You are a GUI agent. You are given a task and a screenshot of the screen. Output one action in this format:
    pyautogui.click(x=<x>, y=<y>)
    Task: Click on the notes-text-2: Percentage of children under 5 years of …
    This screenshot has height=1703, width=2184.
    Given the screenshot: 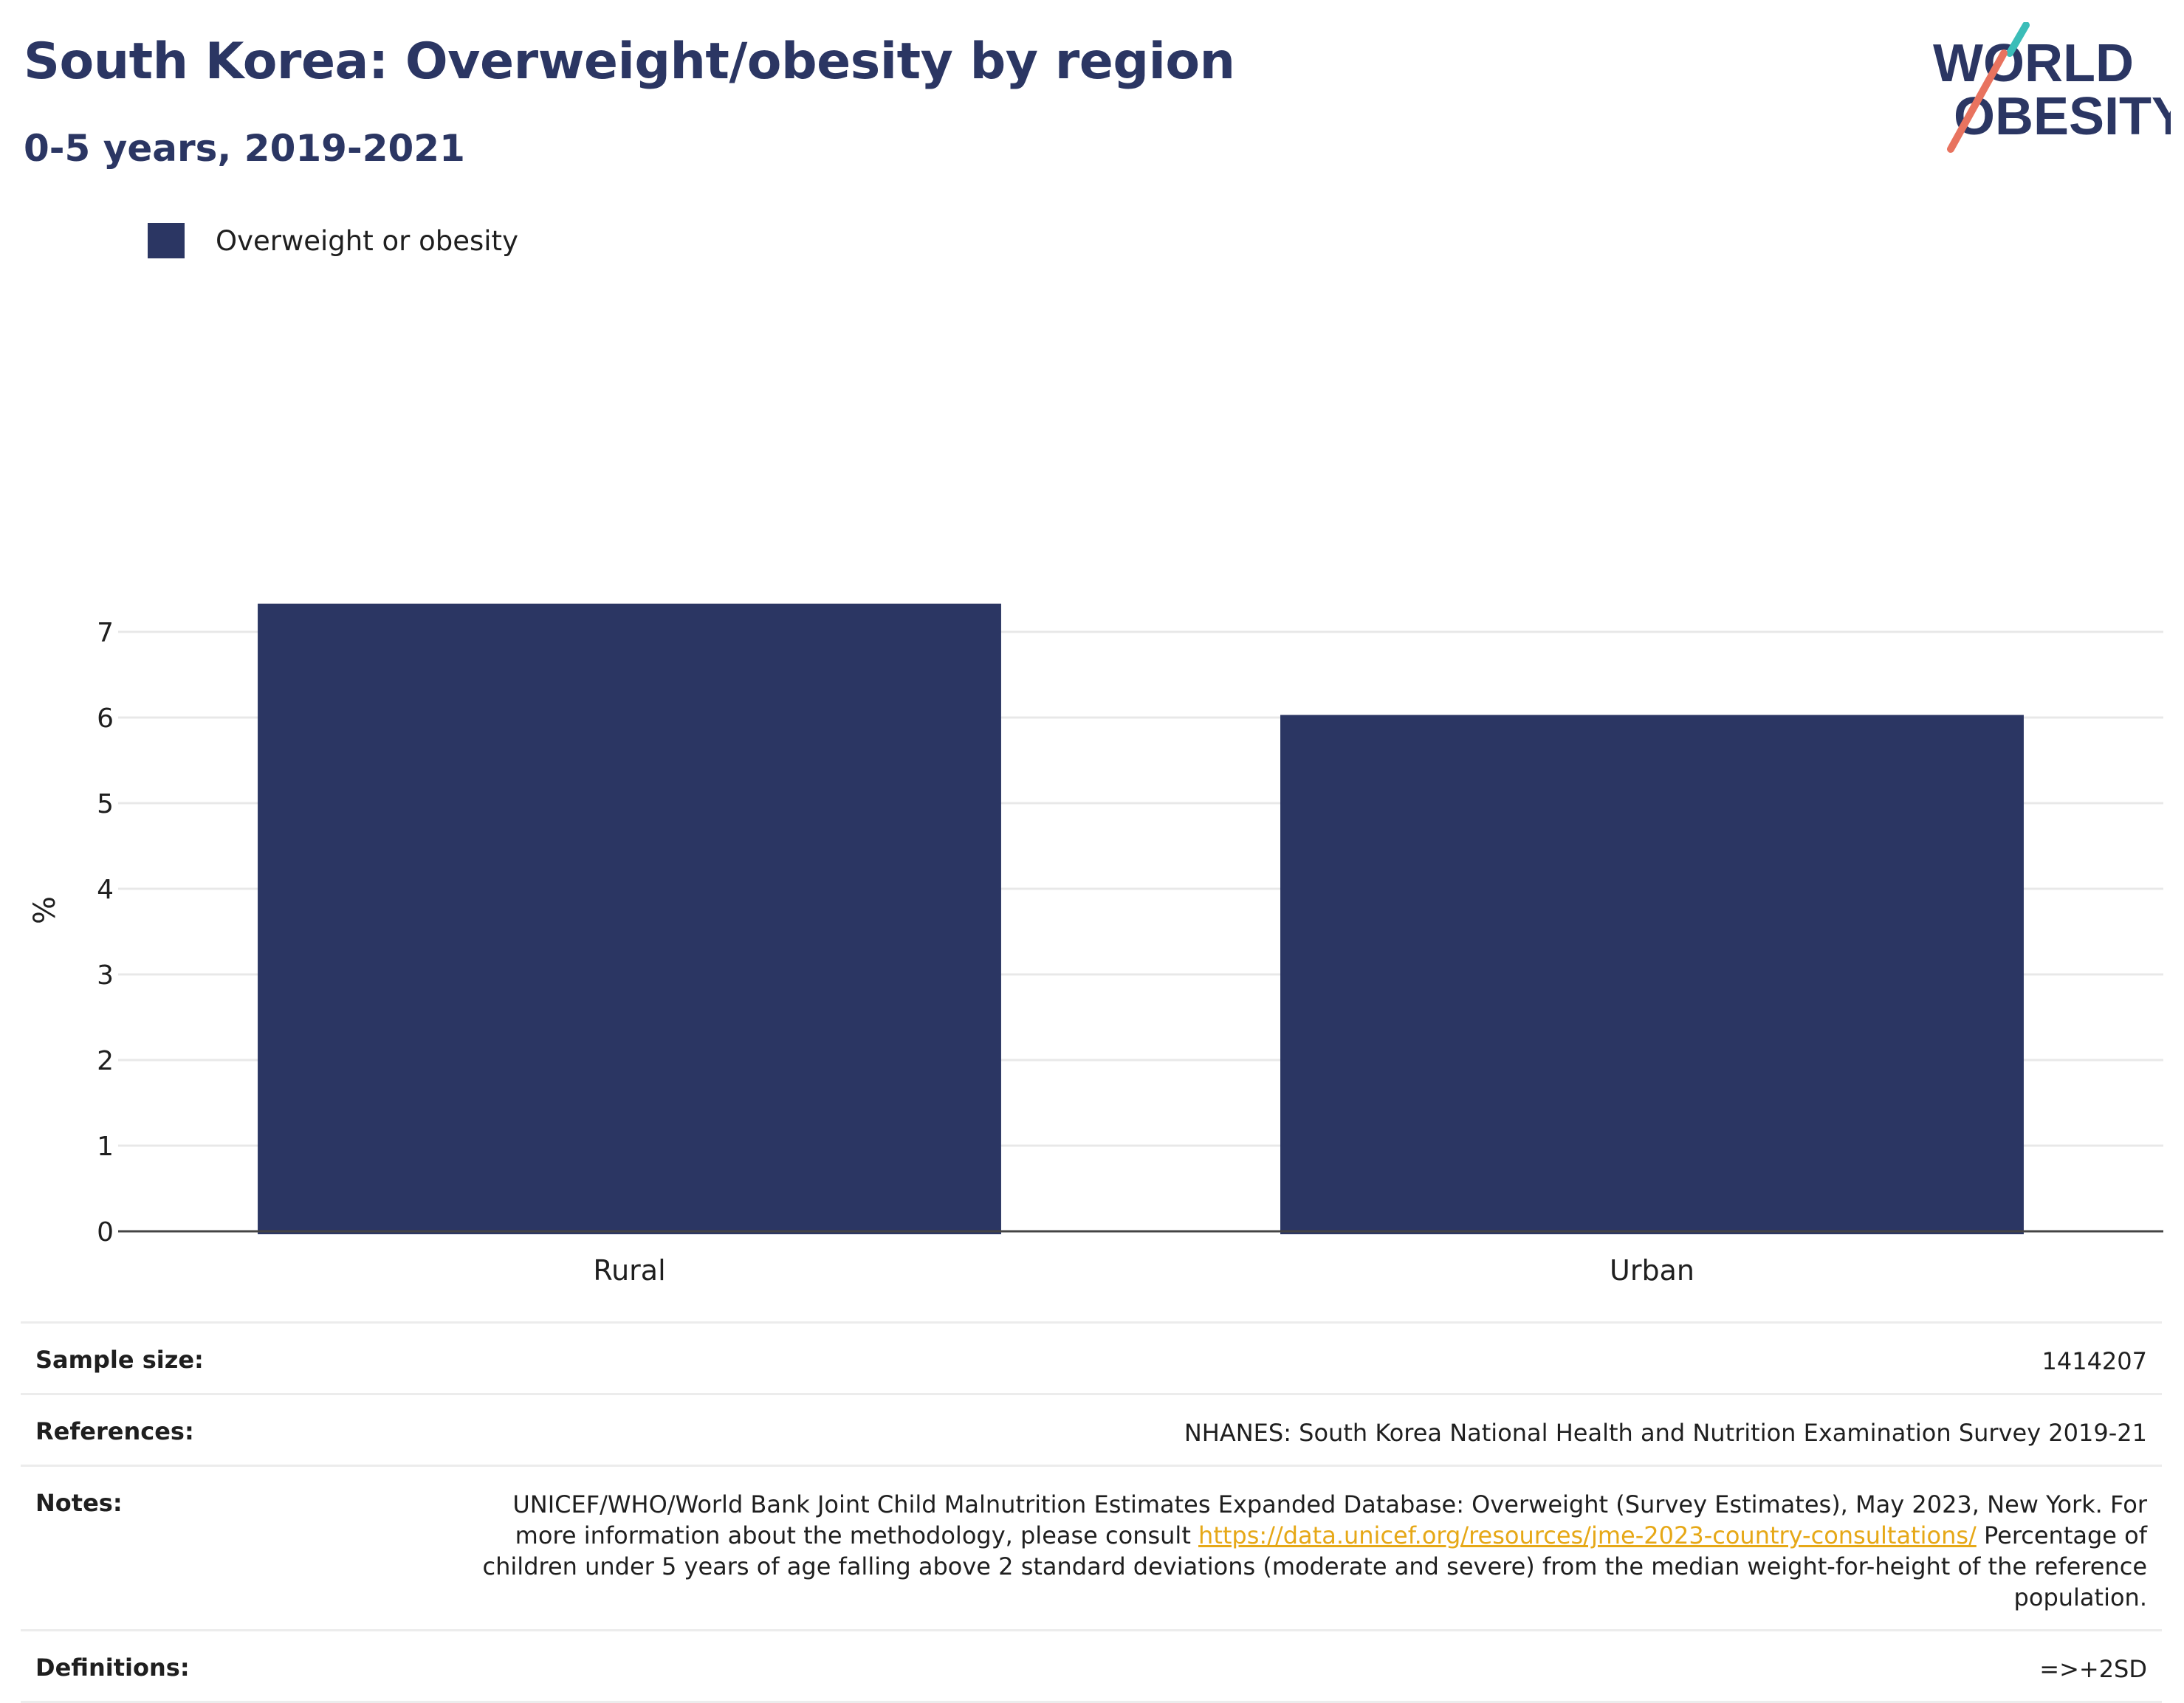 What is the action you would take?
    pyautogui.click(x=1315, y=1566)
    